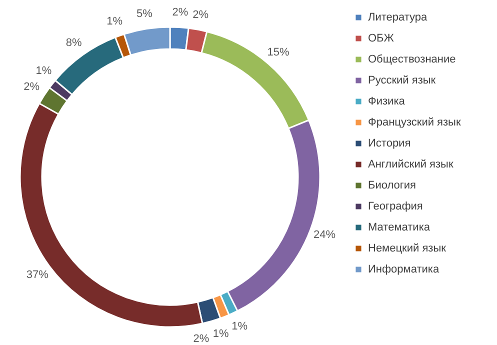  I want to click on legend-label: История, so click(389, 144).